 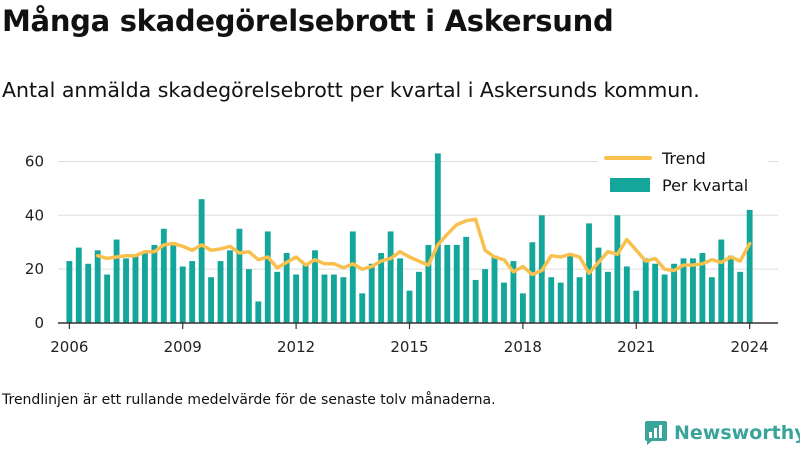 What do you see at coordinates (636, 347) in the screenshot?
I see `x-tick-label: 2021` at bounding box center [636, 347].